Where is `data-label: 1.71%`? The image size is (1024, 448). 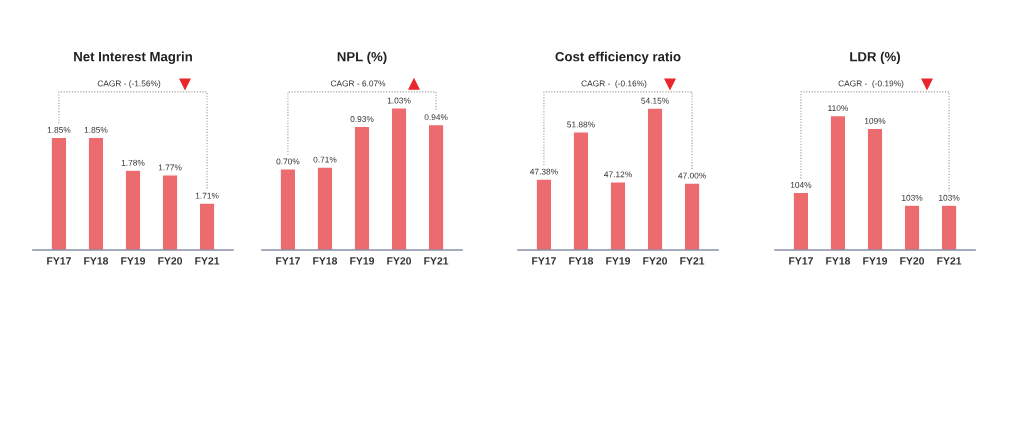 data-label: 1.71% is located at coordinates (207, 195).